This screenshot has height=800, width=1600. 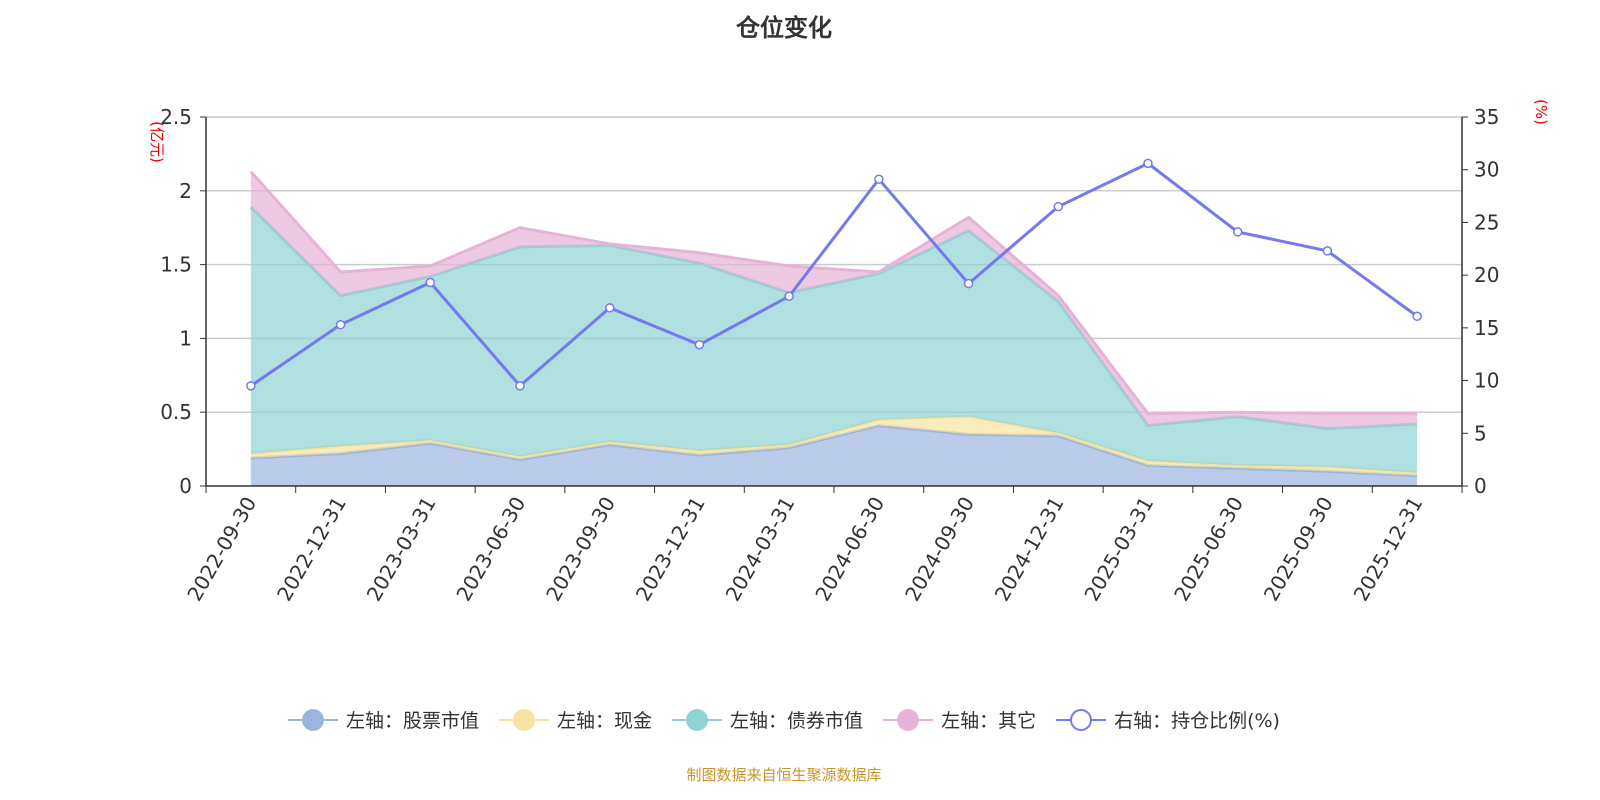 I want to click on x-axis-tick-label: 2022-12-31, so click(x=311, y=549).